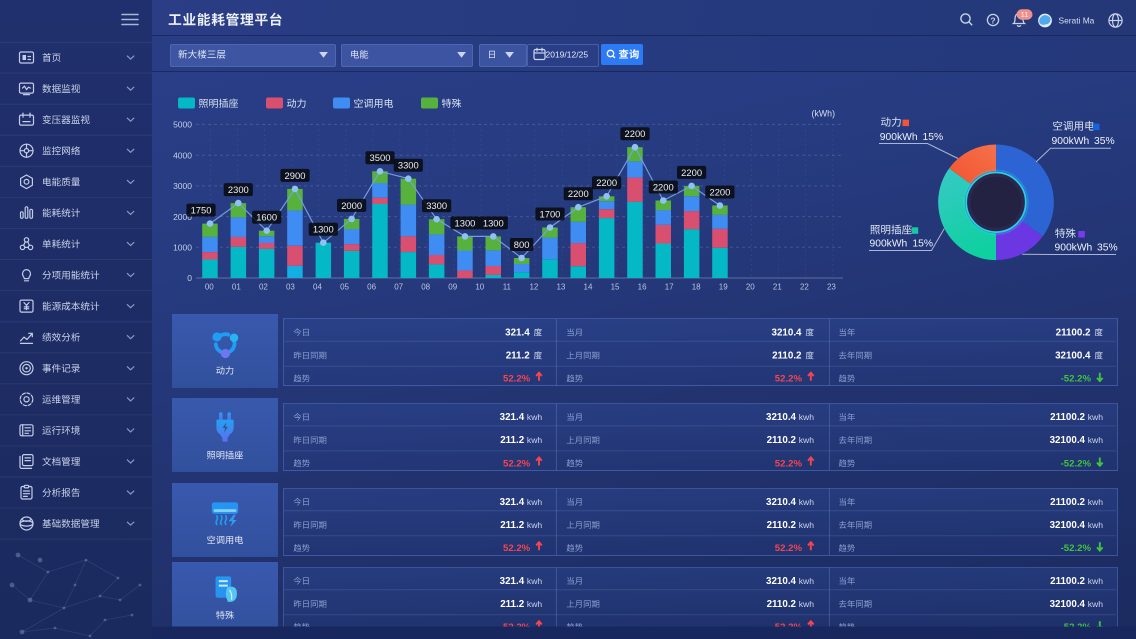  What do you see at coordinates (824, 114) in the screenshot?
I see `svg-text: (kWh)` at bounding box center [824, 114].